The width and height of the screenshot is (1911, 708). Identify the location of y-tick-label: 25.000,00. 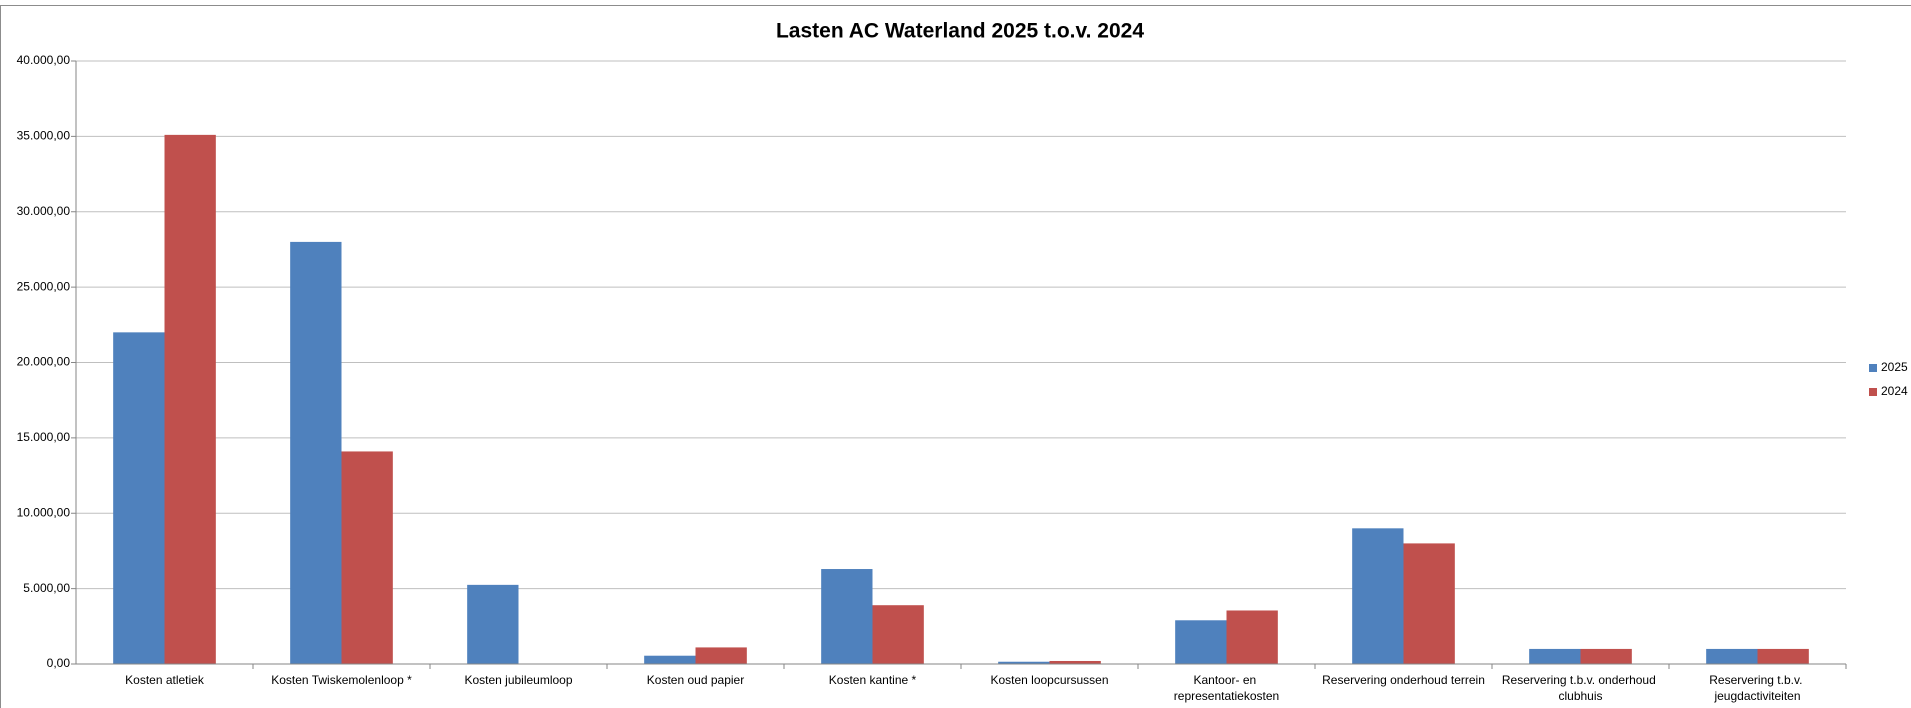
(44, 286).